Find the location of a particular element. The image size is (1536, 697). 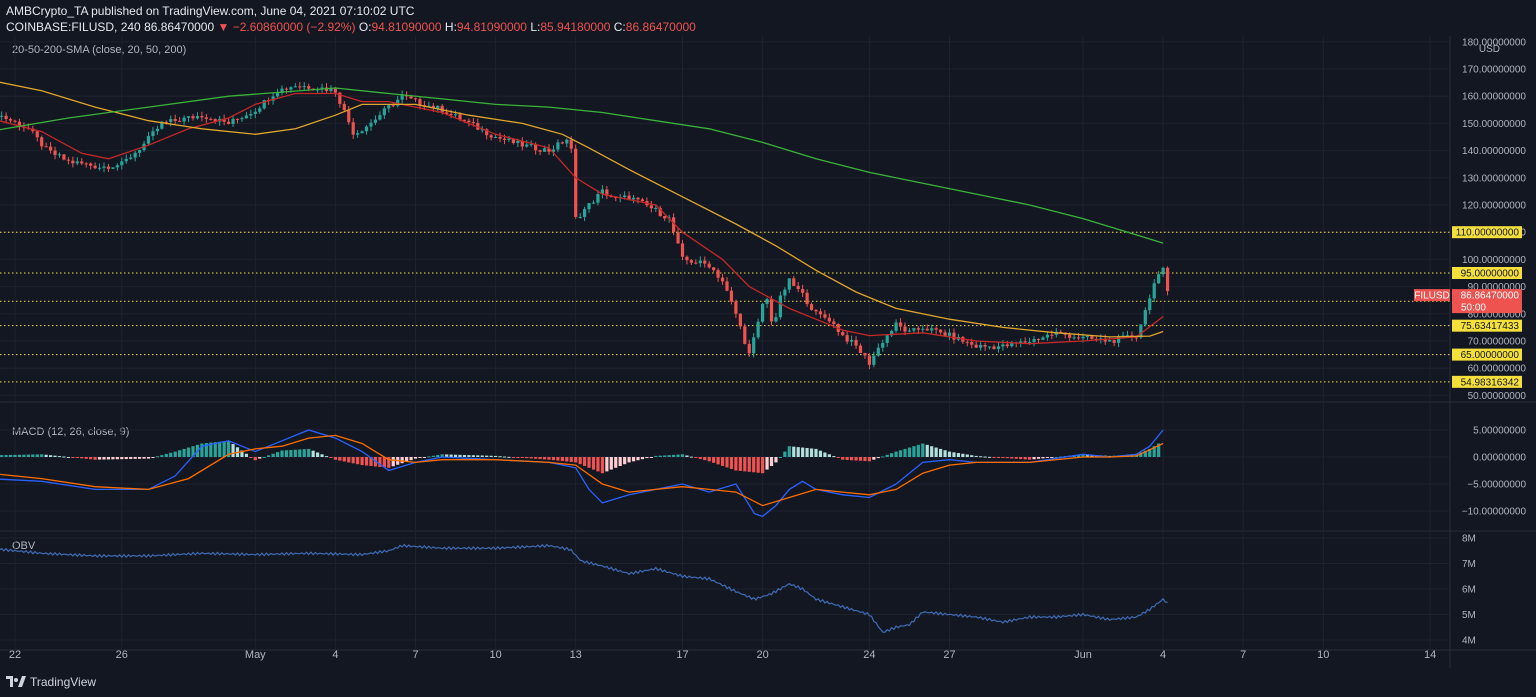

symbol: COINBASE:FILUSD, 240 is located at coordinates (73, 27).